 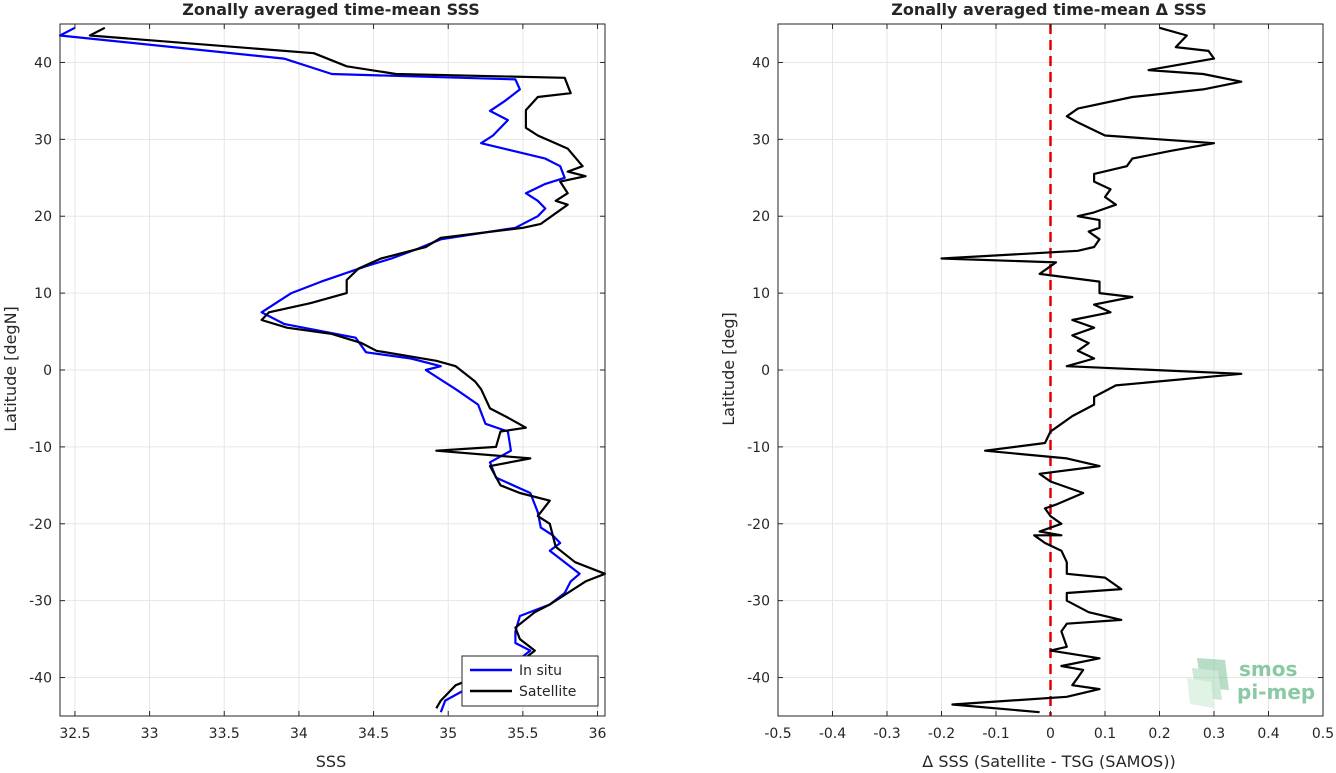 What do you see at coordinates (1105, 734) in the screenshot?
I see `delta-sss-x-tick-label: 0.1` at bounding box center [1105, 734].